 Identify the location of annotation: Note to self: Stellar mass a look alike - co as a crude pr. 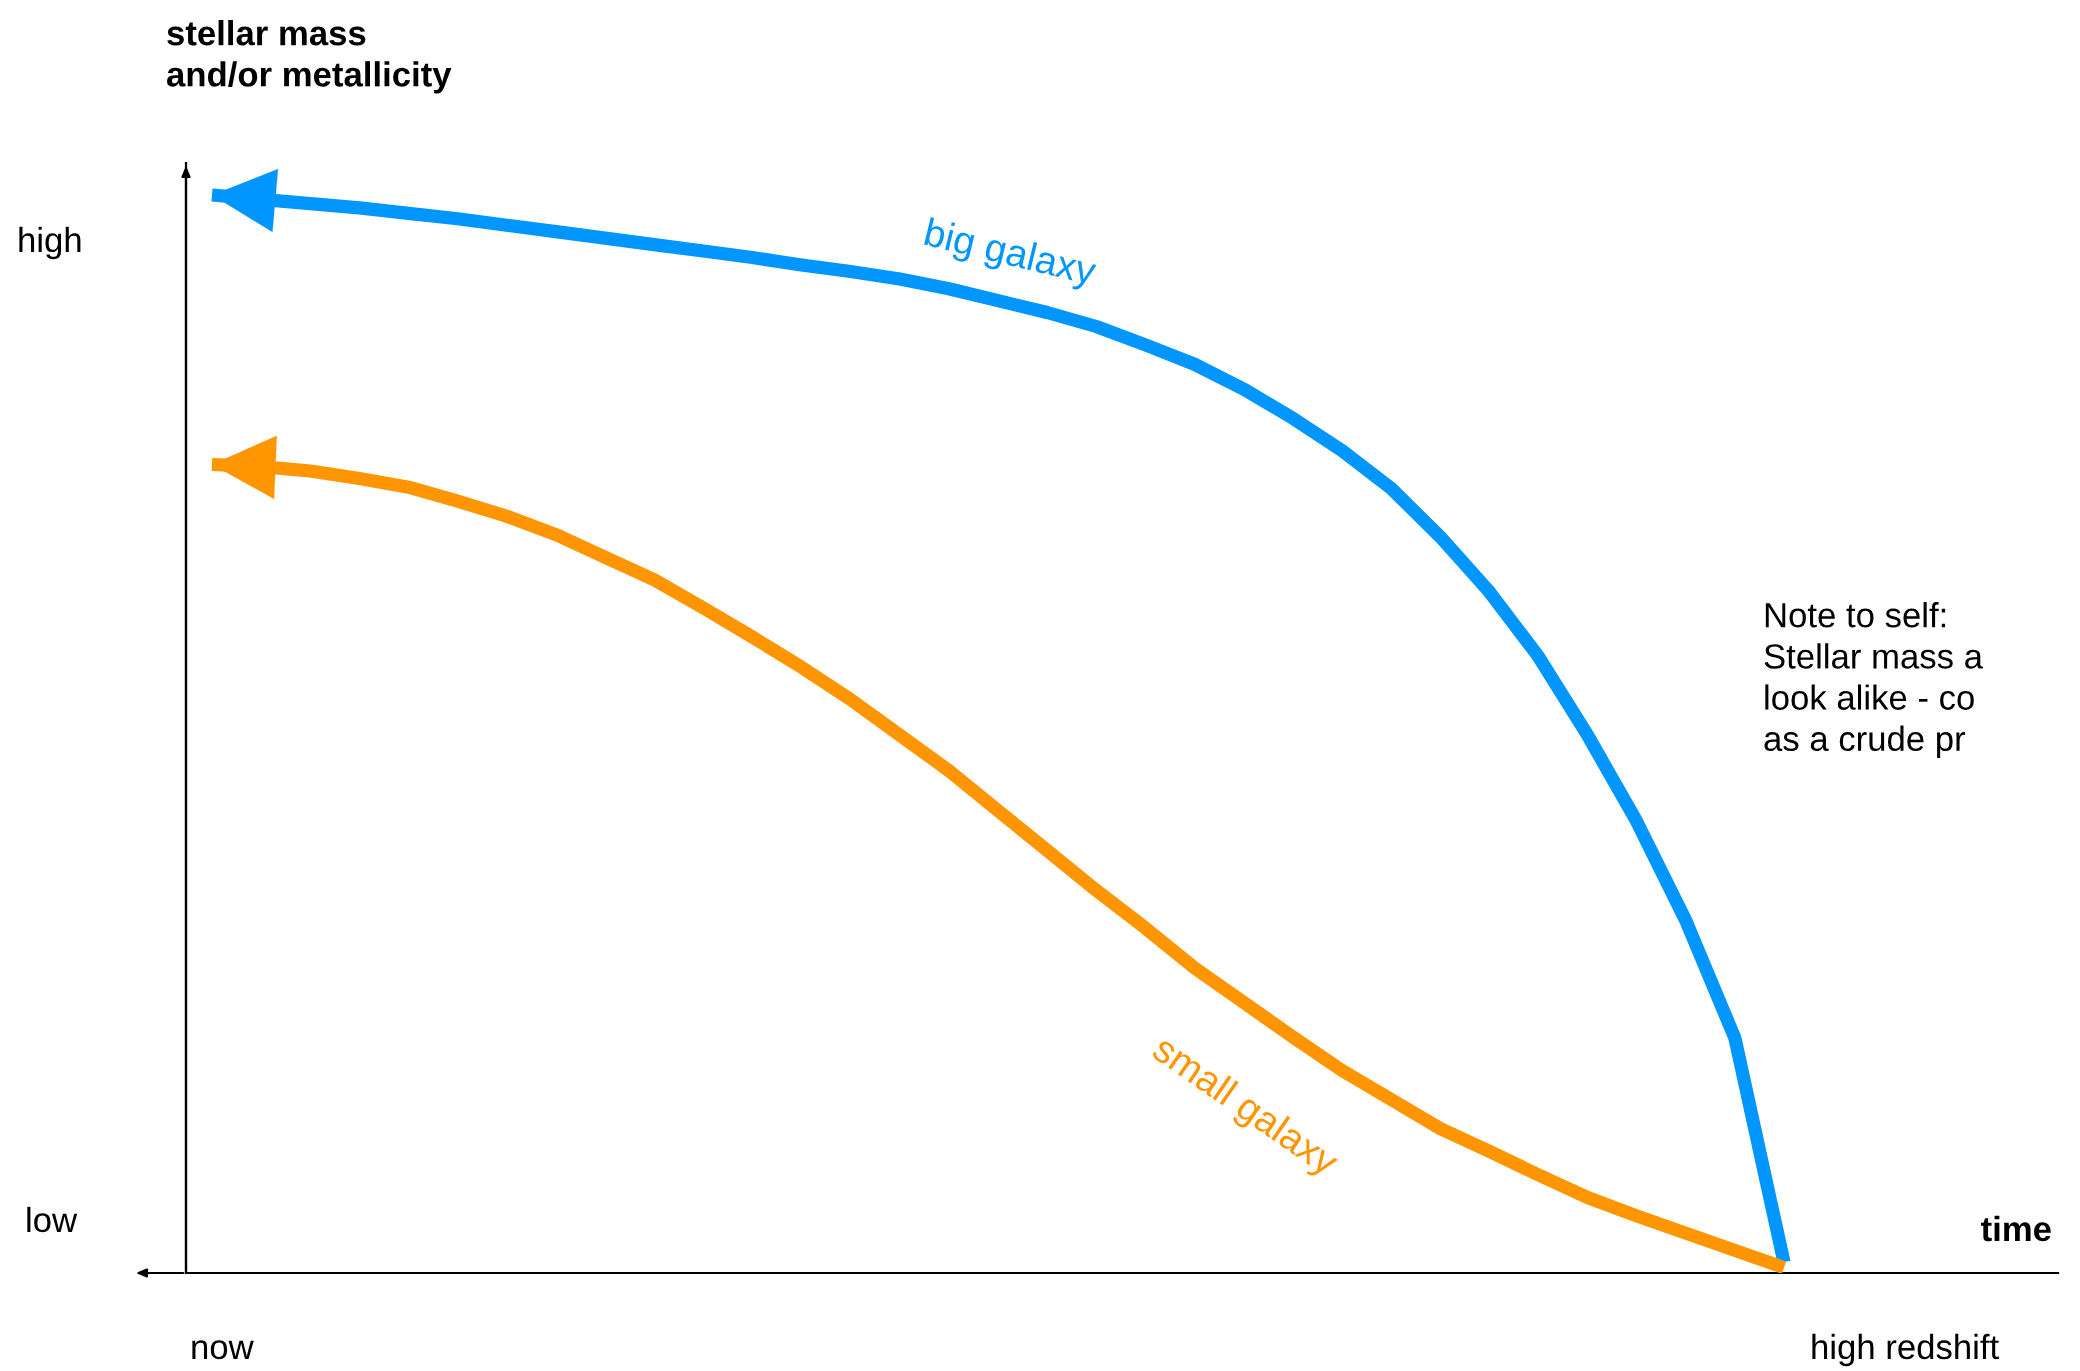
(1873, 680).